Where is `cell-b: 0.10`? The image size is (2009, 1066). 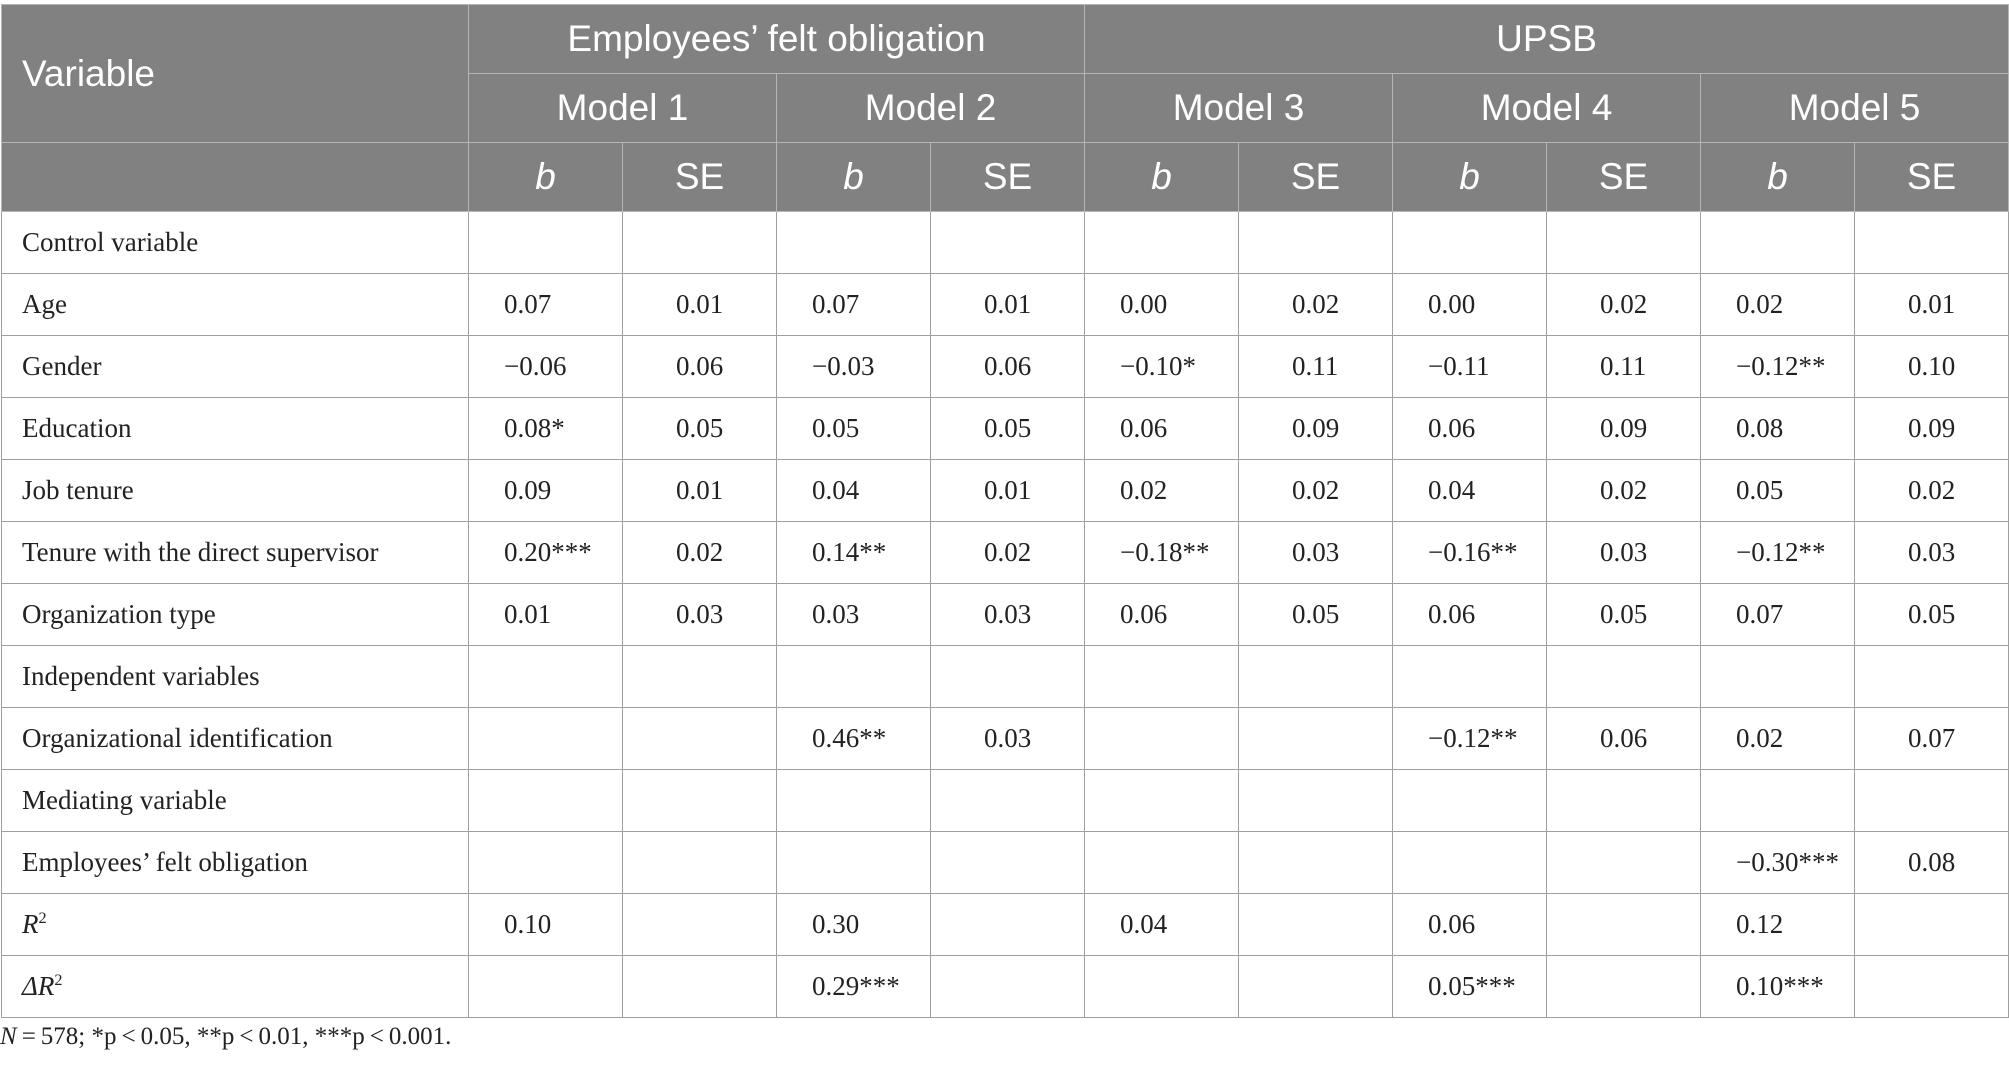
cell-b: 0.10 is located at coordinates (545, 924).